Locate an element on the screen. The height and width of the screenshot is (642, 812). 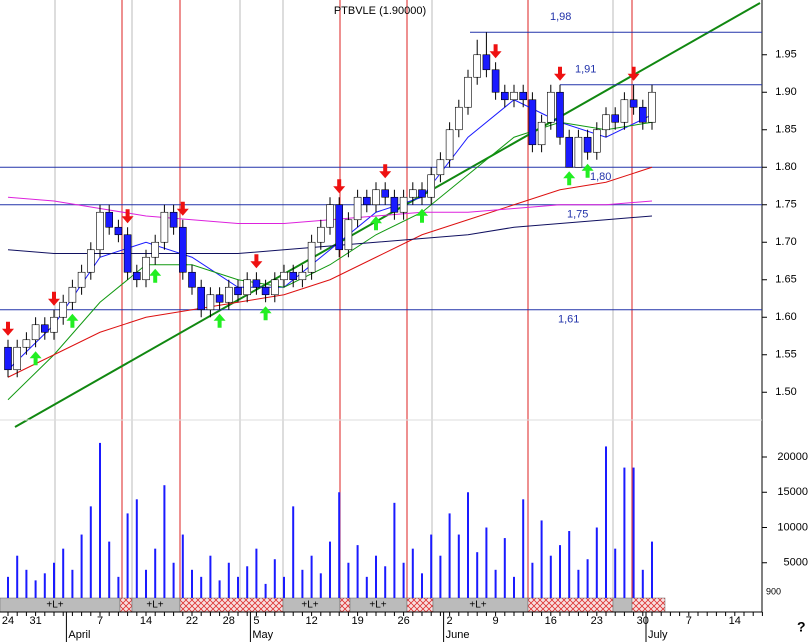
x-tick-label: 2 is located at coordinates (450, 621).